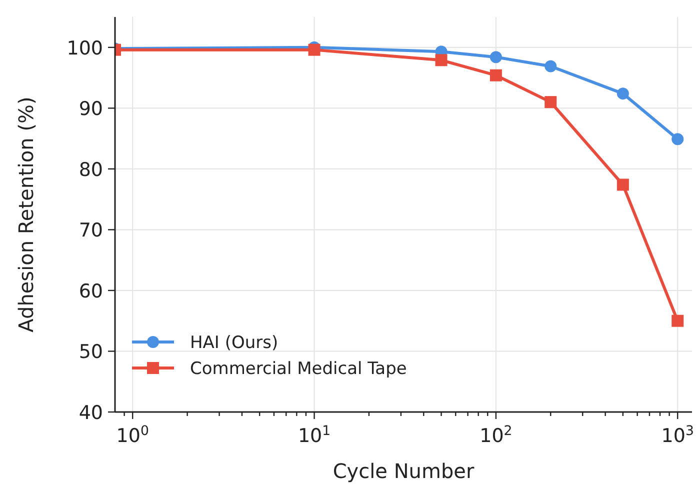 This screenshot has width=698, height=489. I want to click on y-tick-label: 100, so click(84, 48).